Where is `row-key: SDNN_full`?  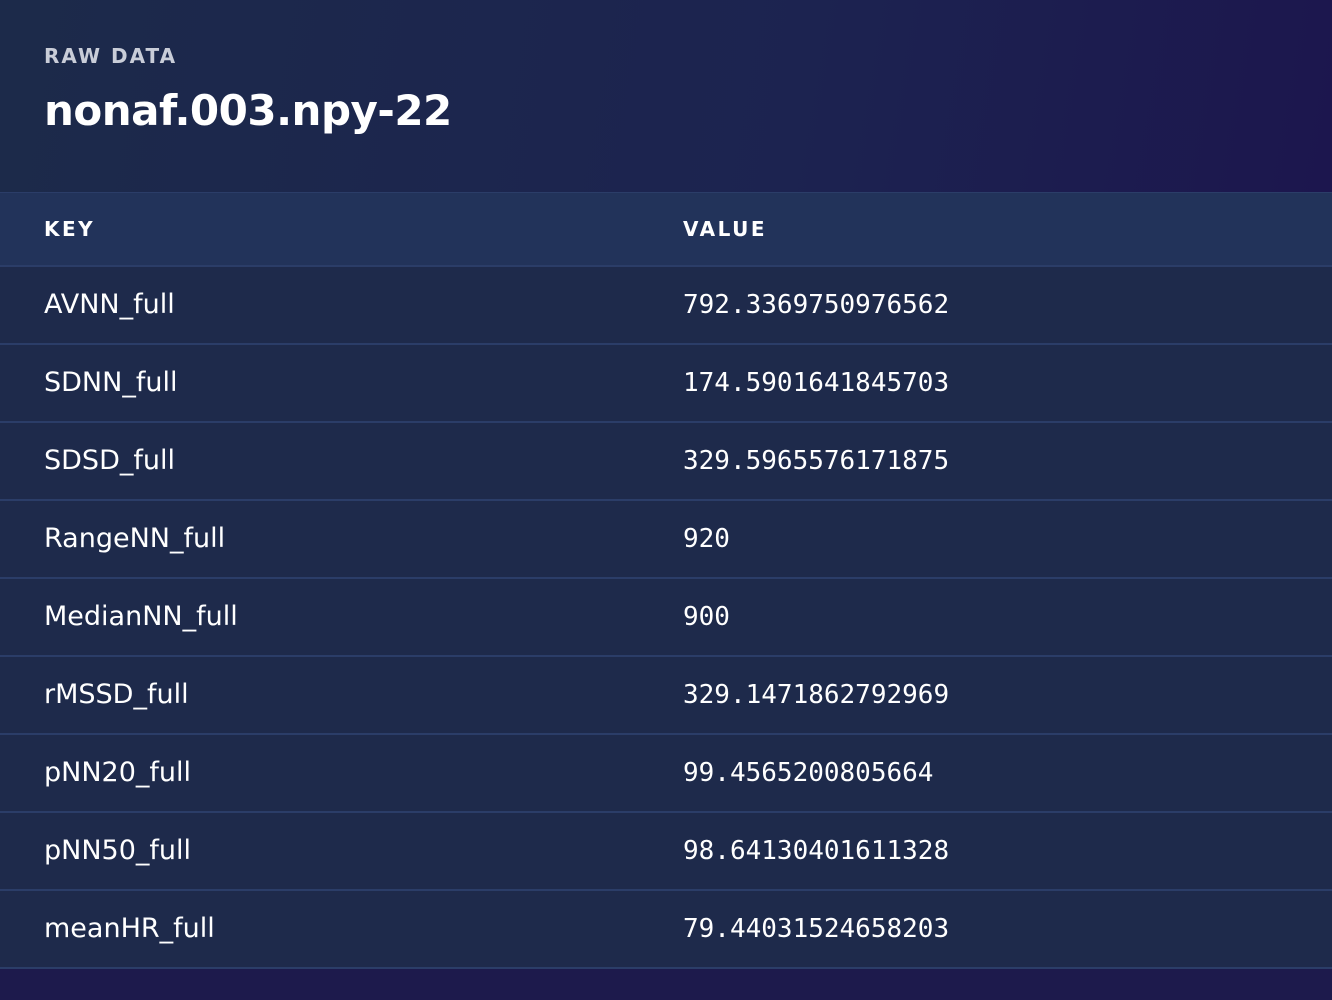
row-key: SDNN_full is located at coordinates (111, 382).